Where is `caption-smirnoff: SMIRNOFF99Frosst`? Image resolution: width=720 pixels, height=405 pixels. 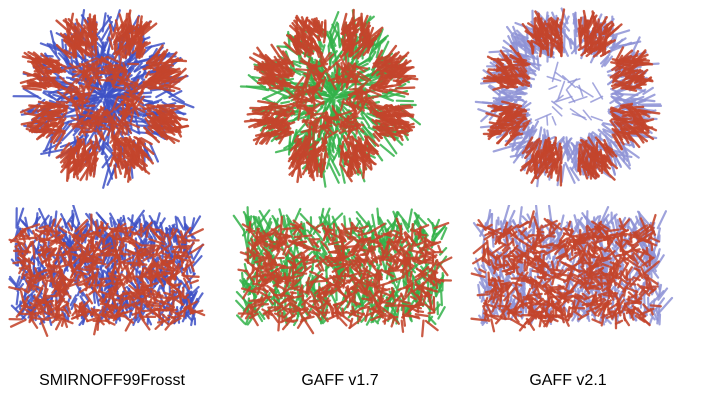
caption-smirnoff: SMIRNOFF99Frosst is located at coordinates (112, 380).